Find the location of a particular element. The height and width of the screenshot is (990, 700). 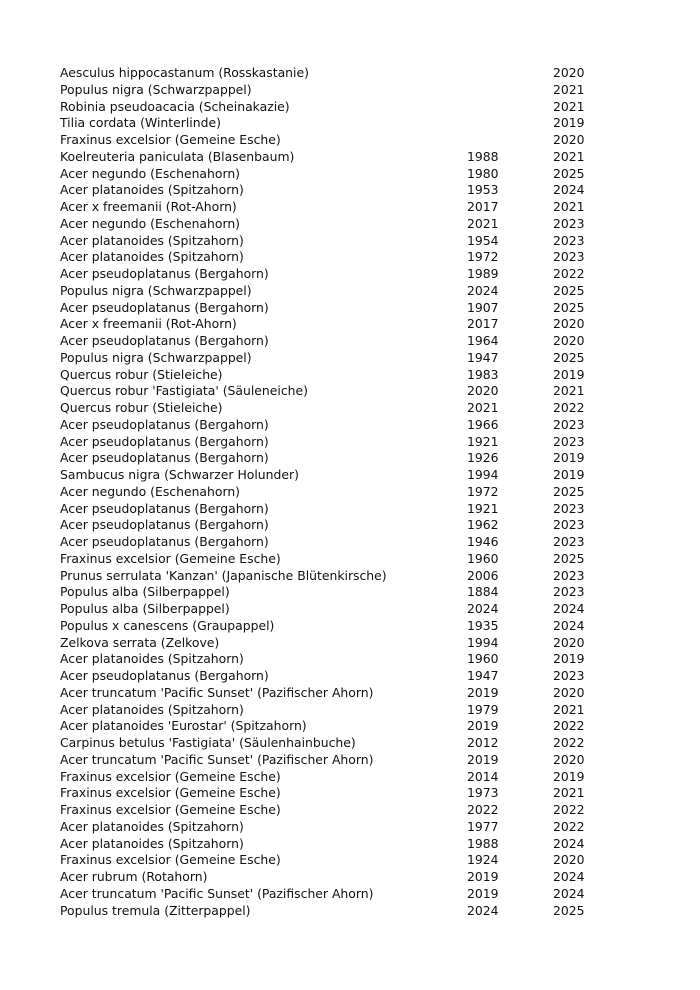

table-row: Robinia pseudoacacia (Scheinakazie) 2021 is located at coordinates (340, 107).